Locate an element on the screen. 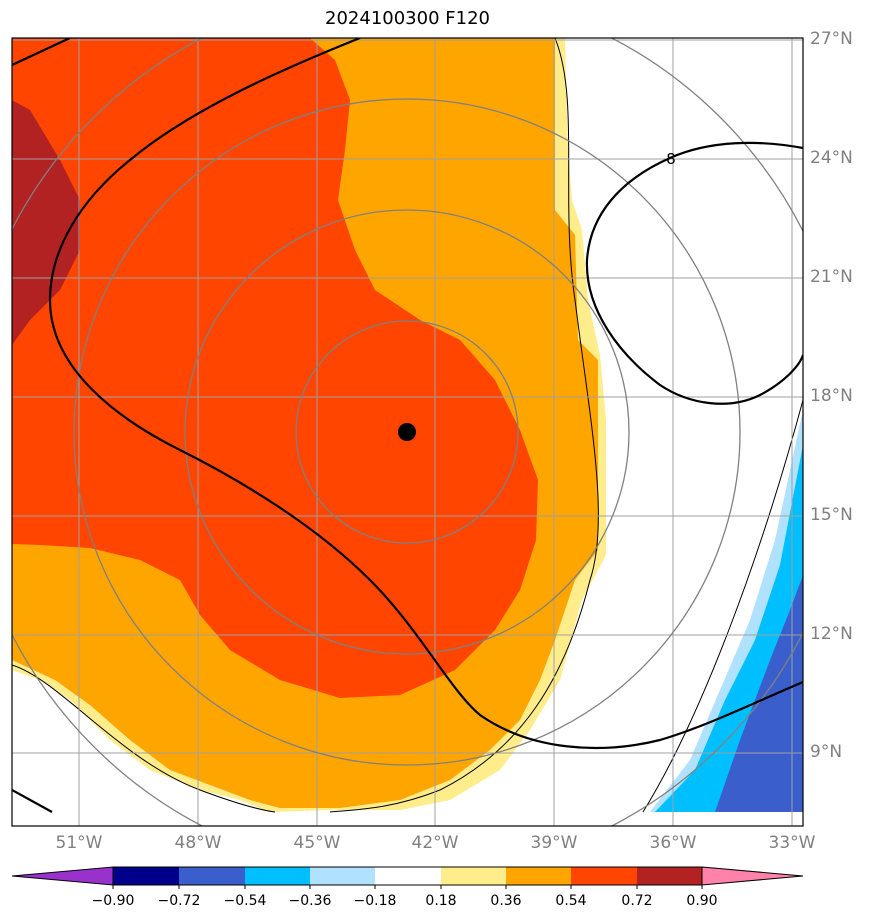  colorbar-extend-high is located at coordinates (752, 876).